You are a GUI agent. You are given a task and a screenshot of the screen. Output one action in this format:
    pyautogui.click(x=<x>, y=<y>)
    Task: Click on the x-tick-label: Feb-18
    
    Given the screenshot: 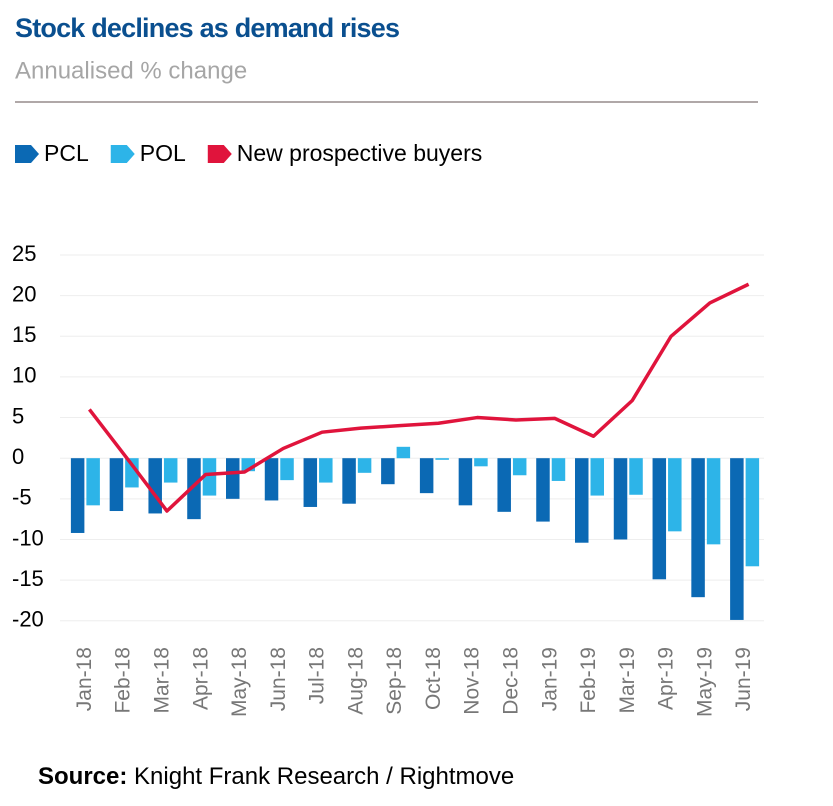 What is the action you would take?
    pyautogui.click(x=123, y=680)
    